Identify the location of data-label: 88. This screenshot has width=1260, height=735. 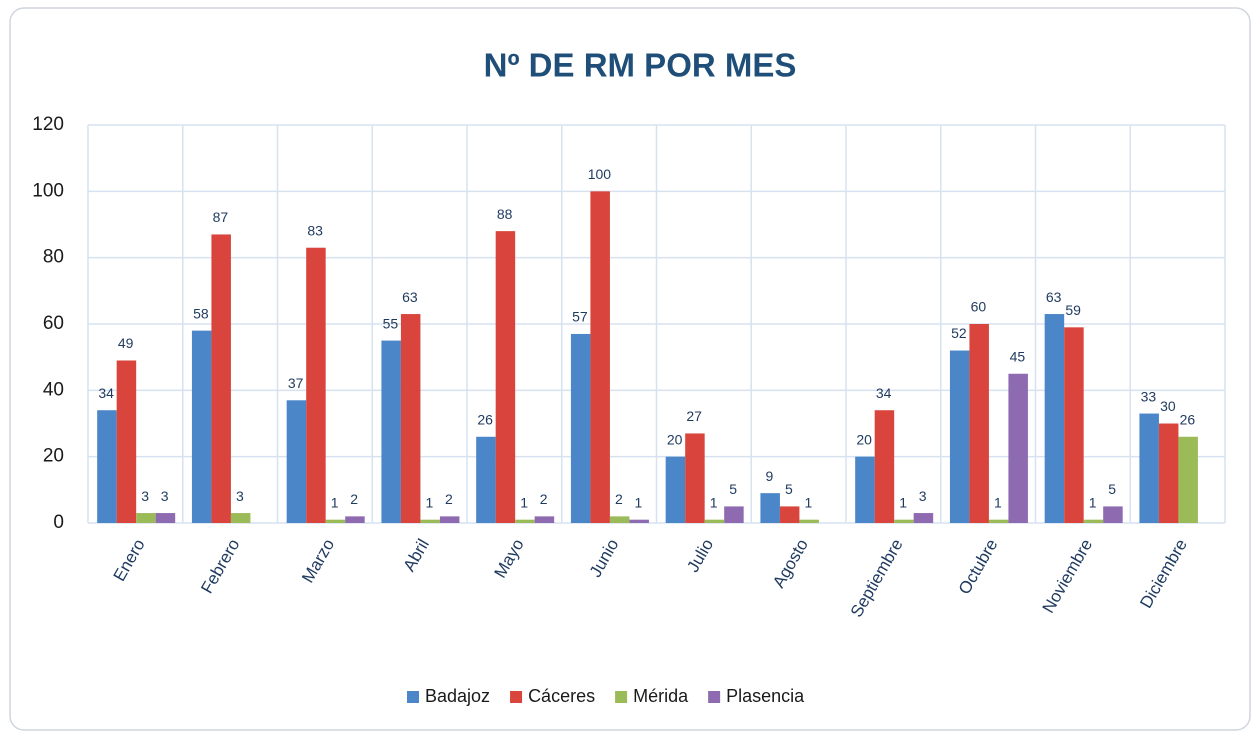
(505, 214).